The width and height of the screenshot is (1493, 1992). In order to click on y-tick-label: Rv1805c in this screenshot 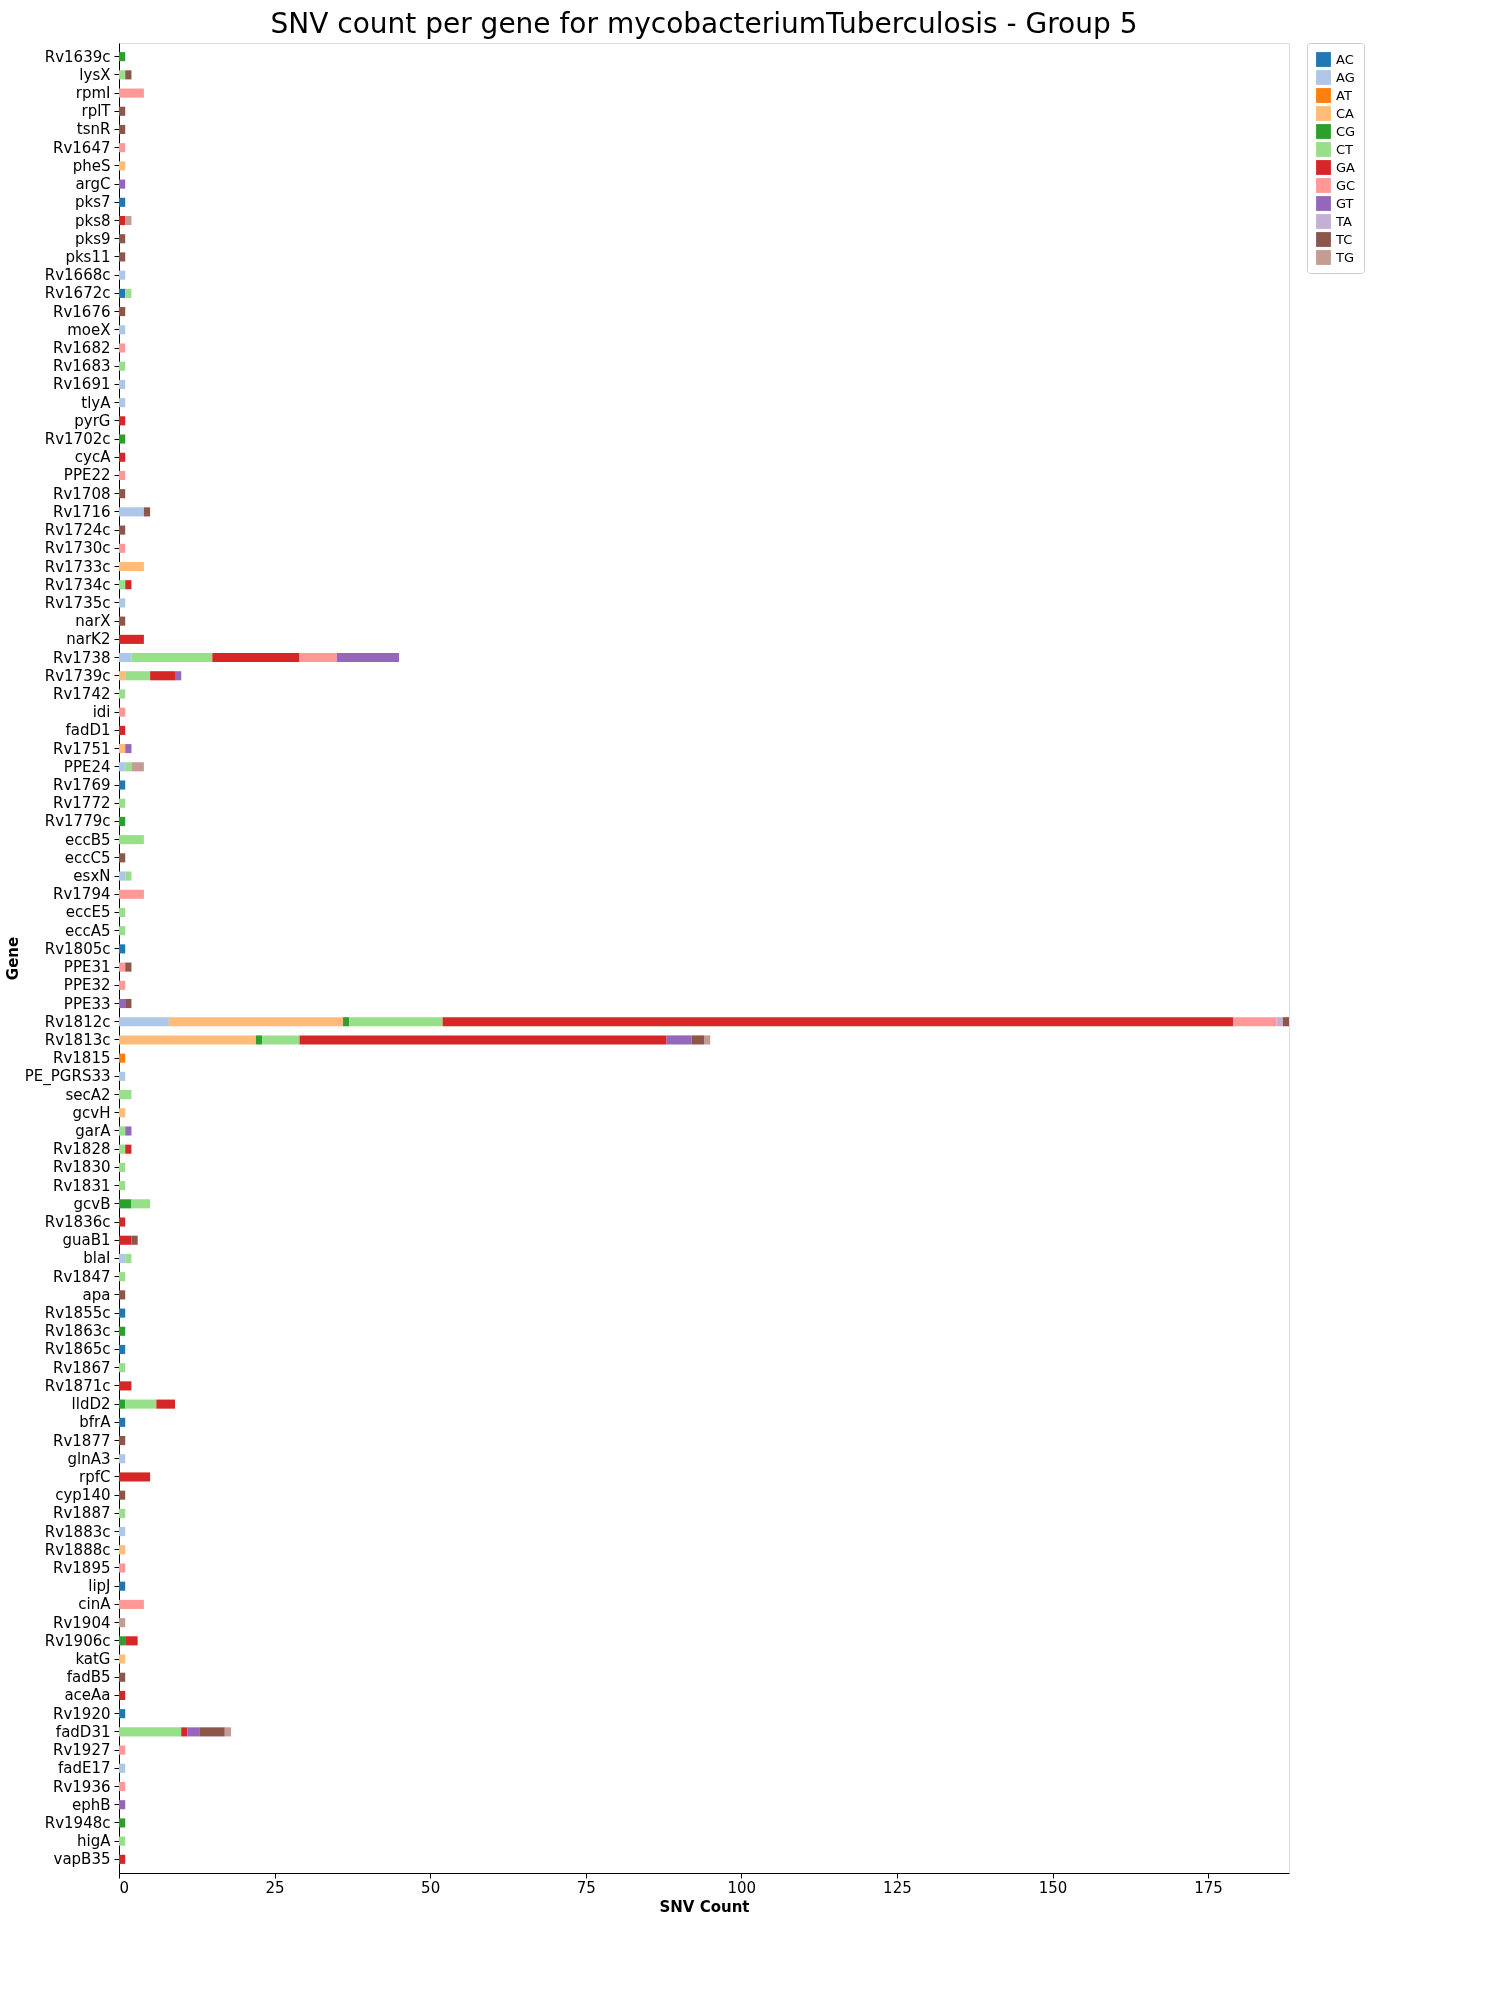, I will do `click(77, 948)`.